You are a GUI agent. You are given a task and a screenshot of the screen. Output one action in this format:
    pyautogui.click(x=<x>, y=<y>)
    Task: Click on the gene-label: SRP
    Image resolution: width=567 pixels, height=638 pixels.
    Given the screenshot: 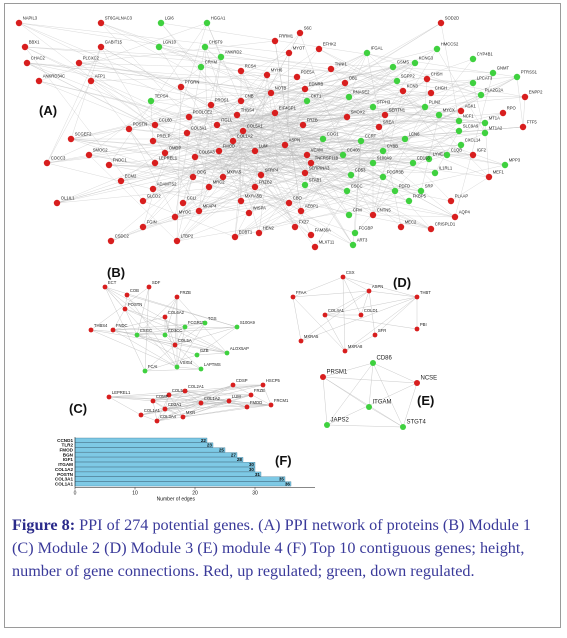 What is the action you would take?
    pyautogui.click(x=429, y=185)
    